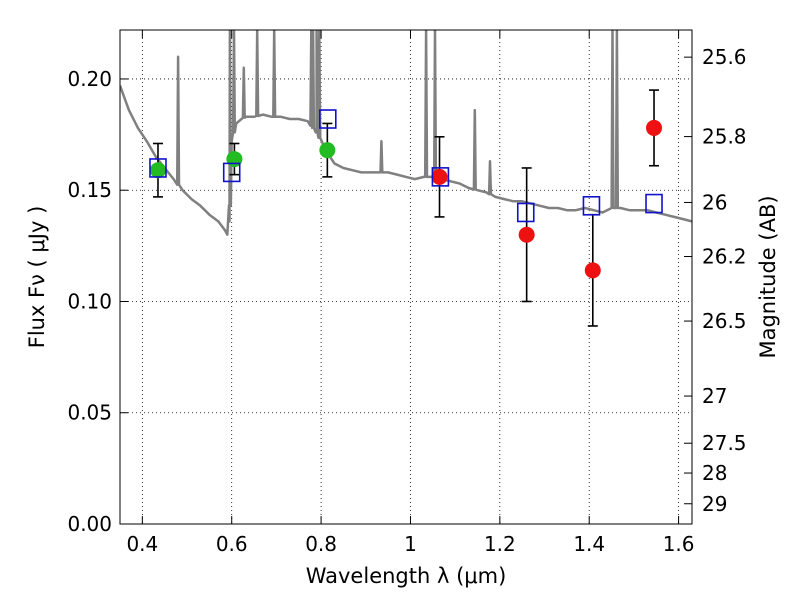 The height and width of the screenshot is (600, 800). Describe the element at coordinates (232, 544) in the screenshot. I see `x-tick-label: 0.6` at that location.